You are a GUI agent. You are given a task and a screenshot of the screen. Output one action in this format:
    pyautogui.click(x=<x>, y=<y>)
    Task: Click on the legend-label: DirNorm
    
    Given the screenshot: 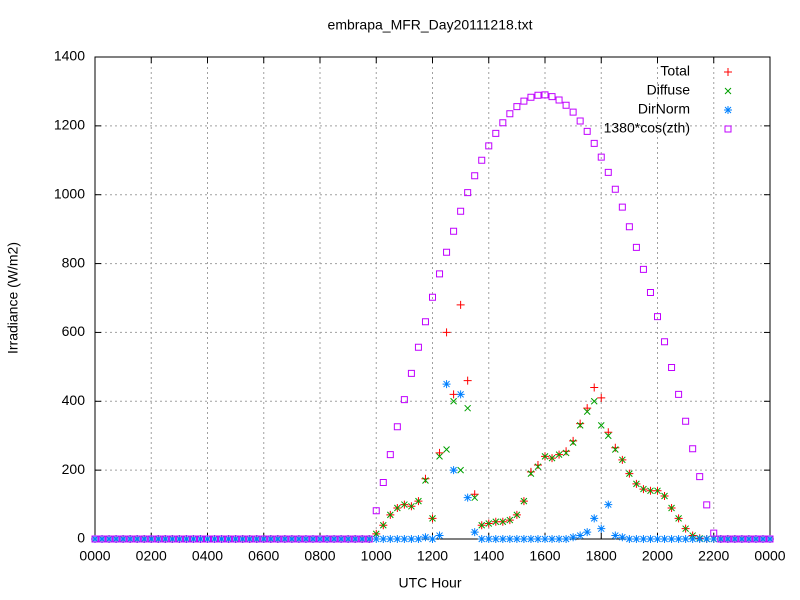 What is the action you would take?
    pyautogui.click(x=664, y=109)
    